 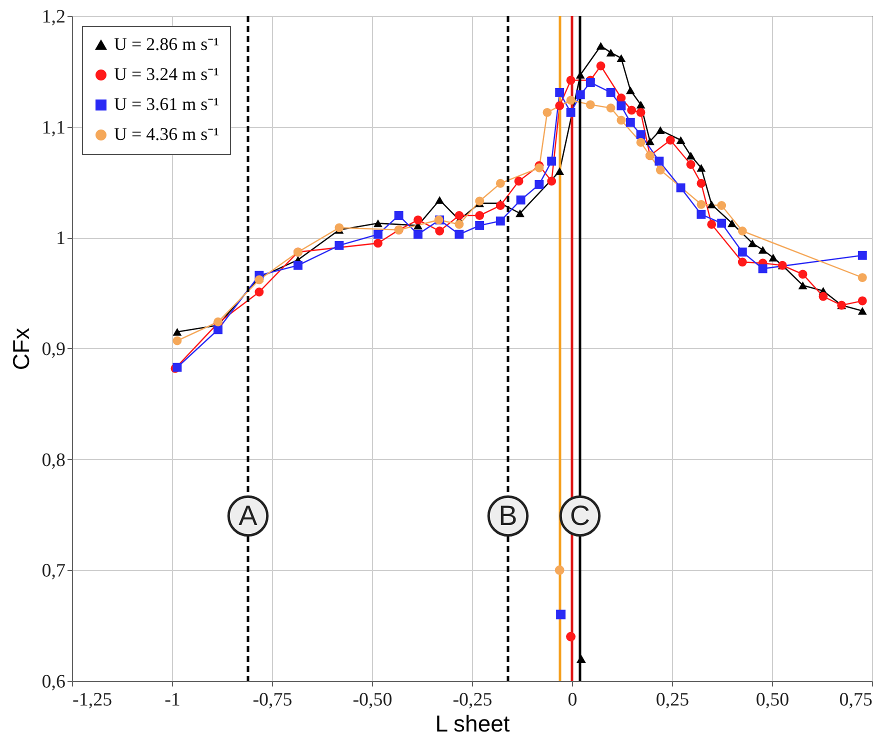 I want to click on legend-label: U = 3.61 m s⁻¹, so click(x=167, y=104).